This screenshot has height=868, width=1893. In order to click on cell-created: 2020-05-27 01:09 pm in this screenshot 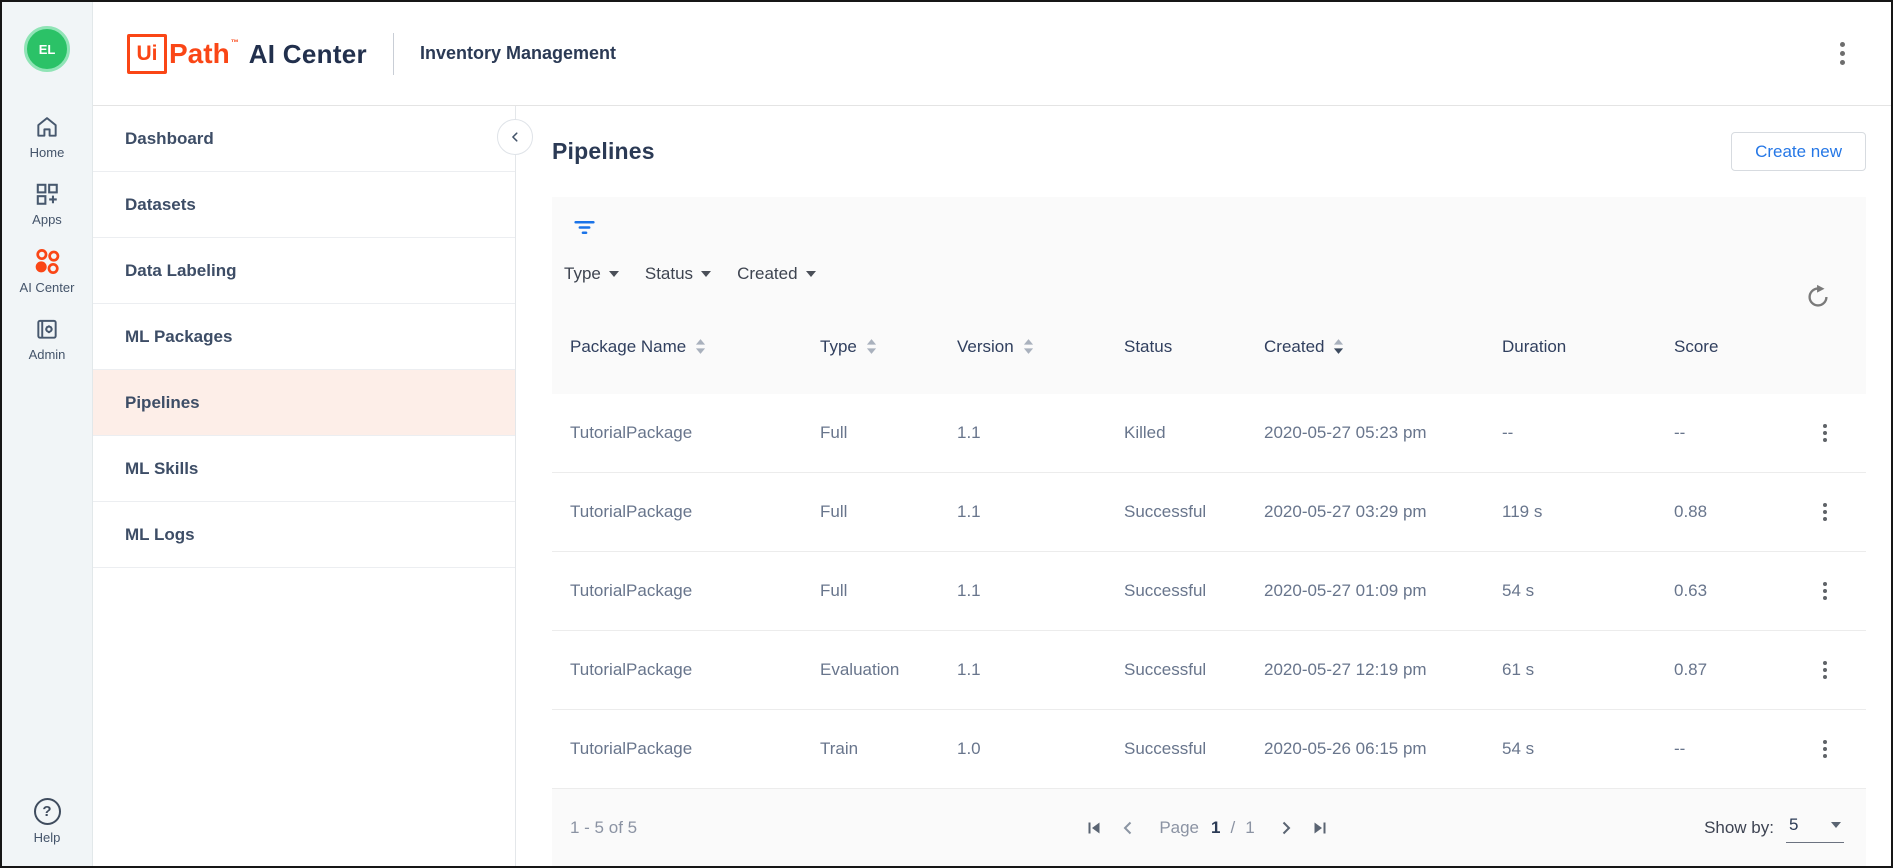, I will do `click(1345, 590)`.